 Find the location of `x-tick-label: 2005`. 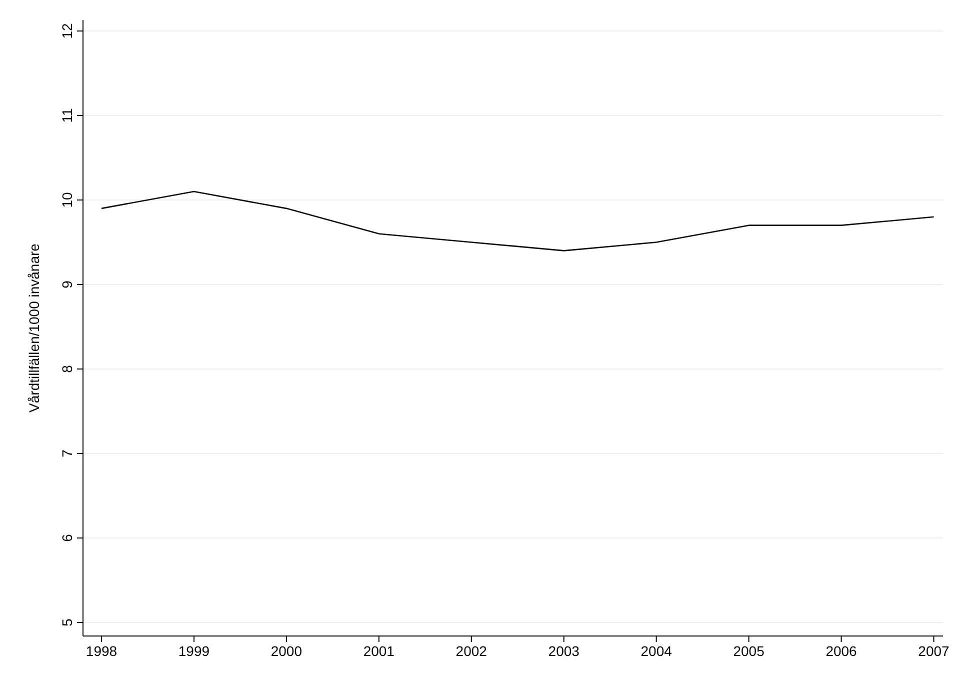

x-tick-label: 2005 is located at coordinates (749, 651).